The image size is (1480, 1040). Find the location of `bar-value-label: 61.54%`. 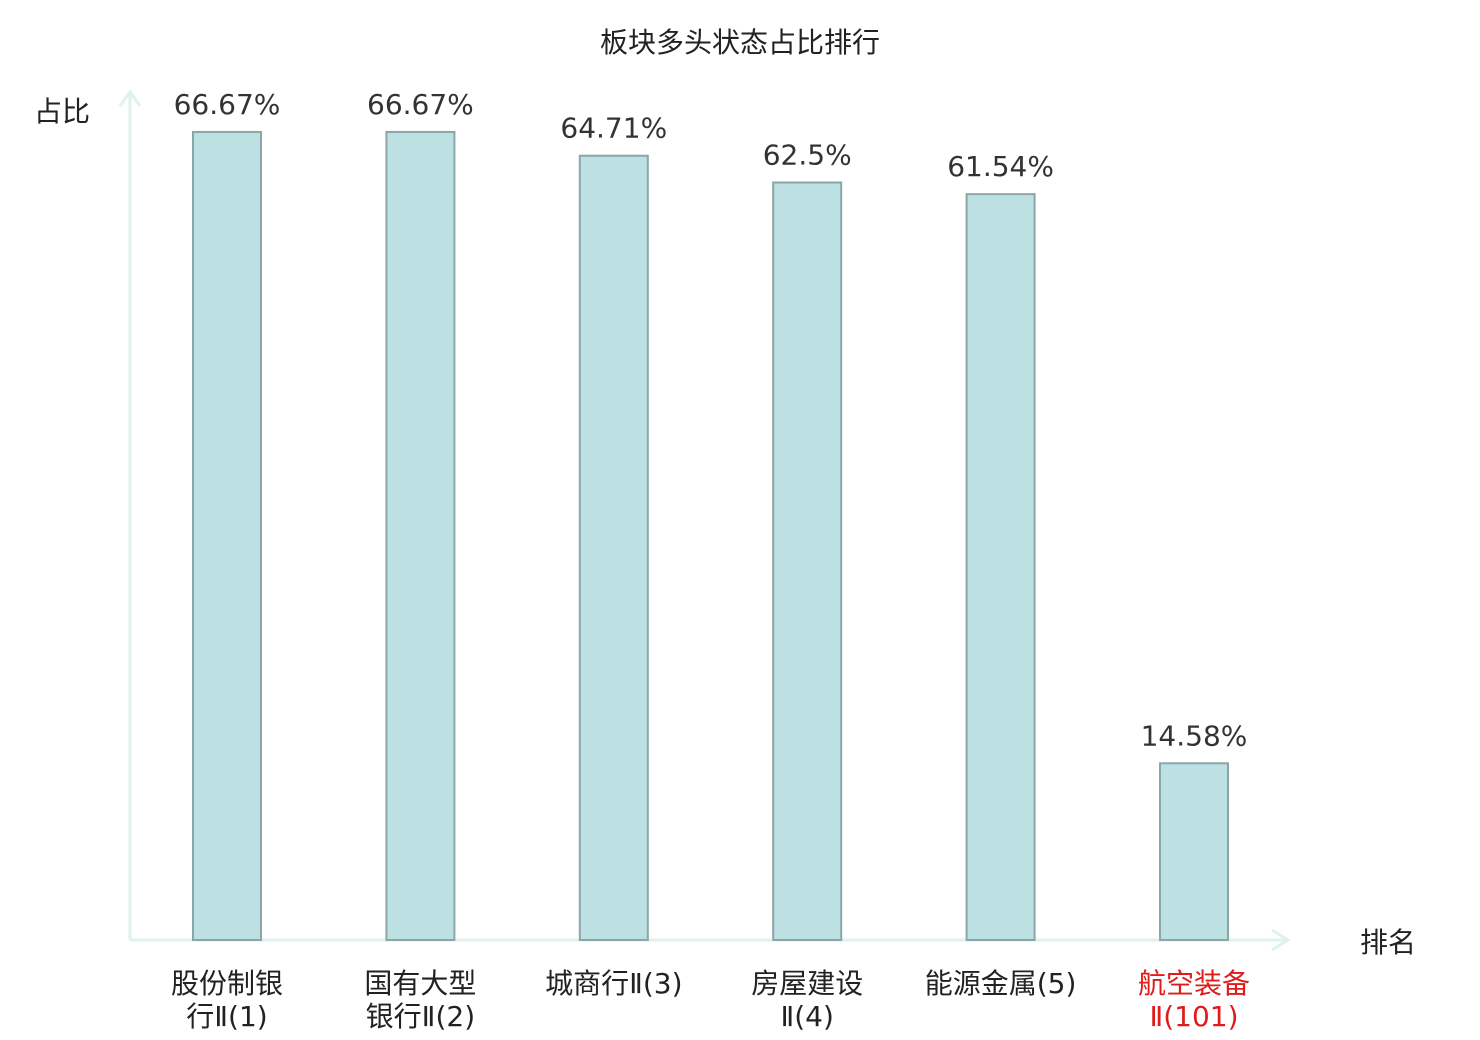

bar-value-label: 61.54% is located at coordinates (1000, 166).